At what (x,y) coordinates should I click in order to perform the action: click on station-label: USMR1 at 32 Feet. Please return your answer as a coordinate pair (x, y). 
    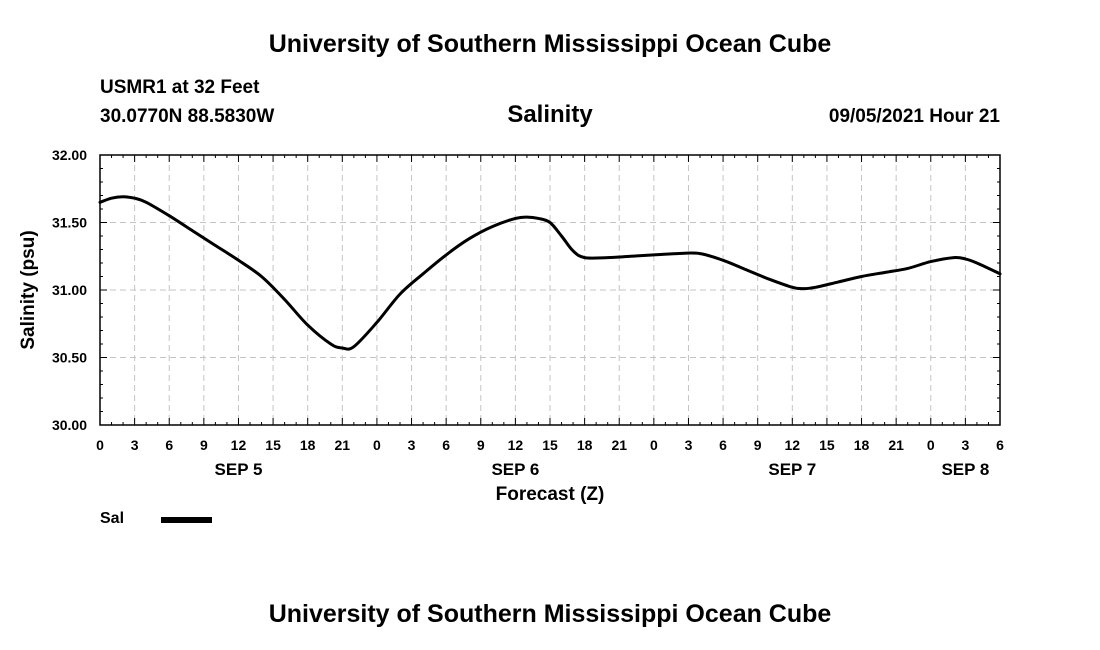
    Looking at the image, I should click on (180, 87).